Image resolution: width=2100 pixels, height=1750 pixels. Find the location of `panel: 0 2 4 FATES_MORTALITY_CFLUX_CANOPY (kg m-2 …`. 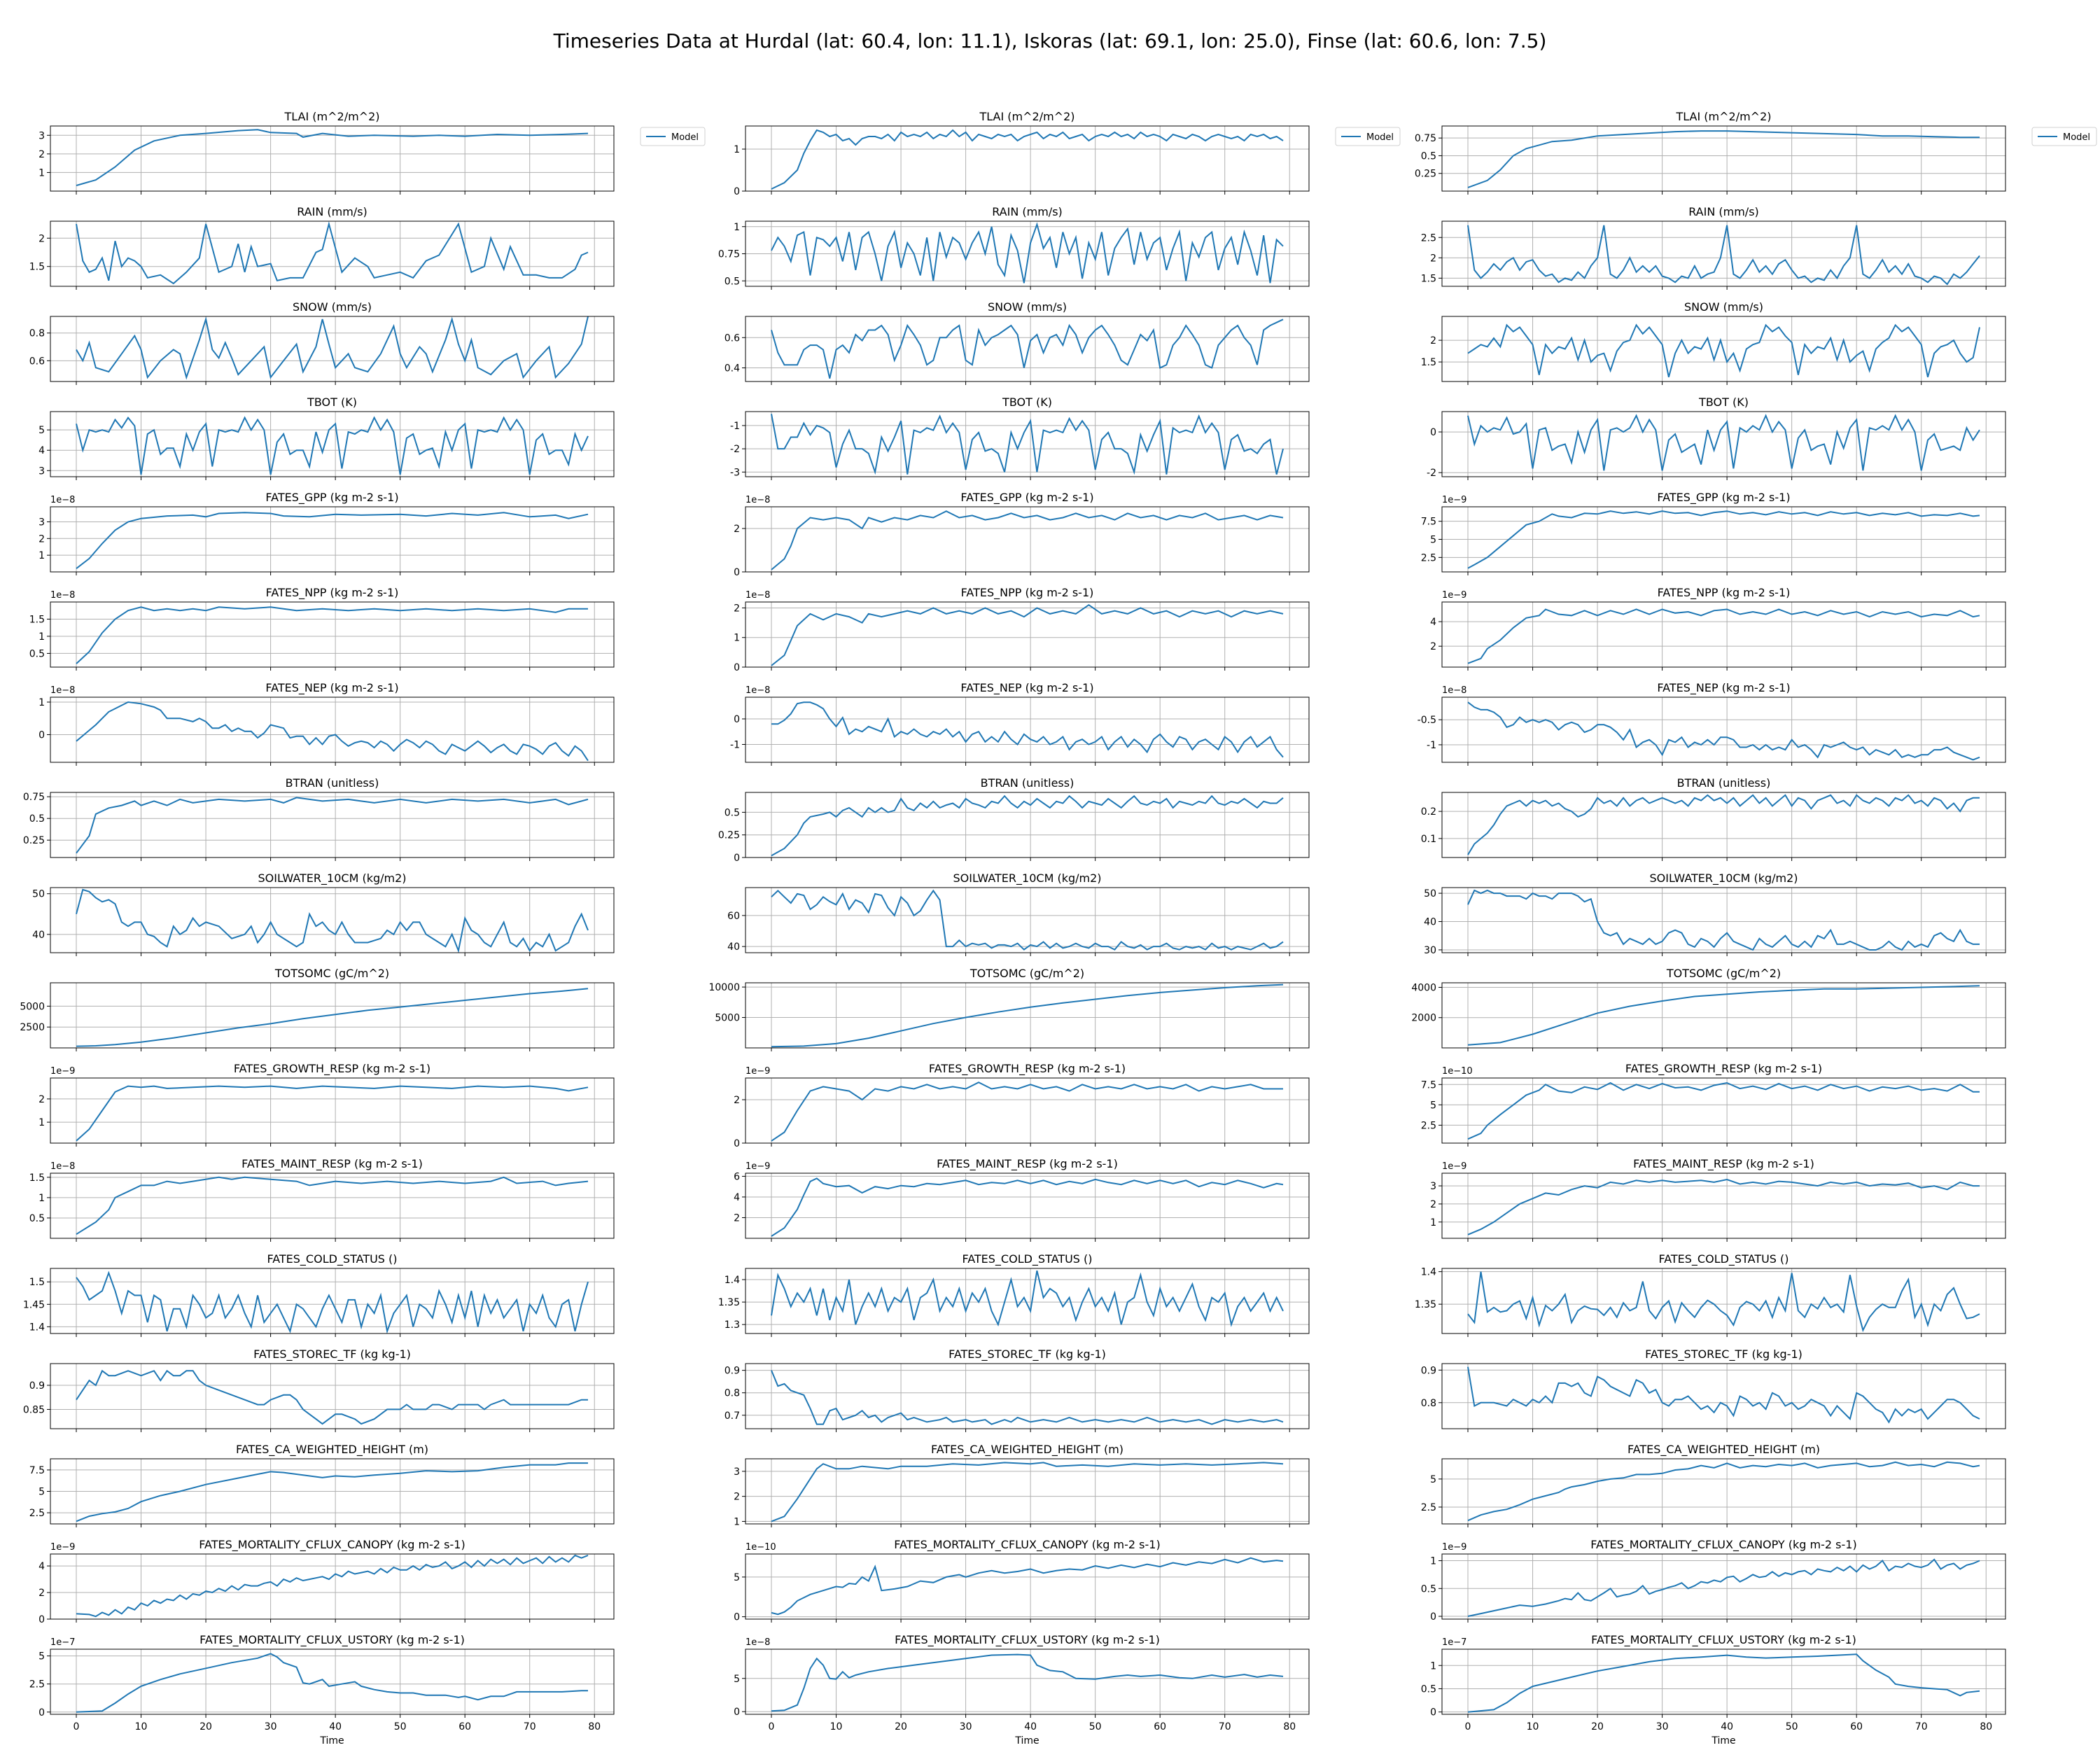

panel: 0 2 4 FATES_MORTALITY_CFLUX_CANOPY (kg m-2 … is located at coordinates (326, 1581).